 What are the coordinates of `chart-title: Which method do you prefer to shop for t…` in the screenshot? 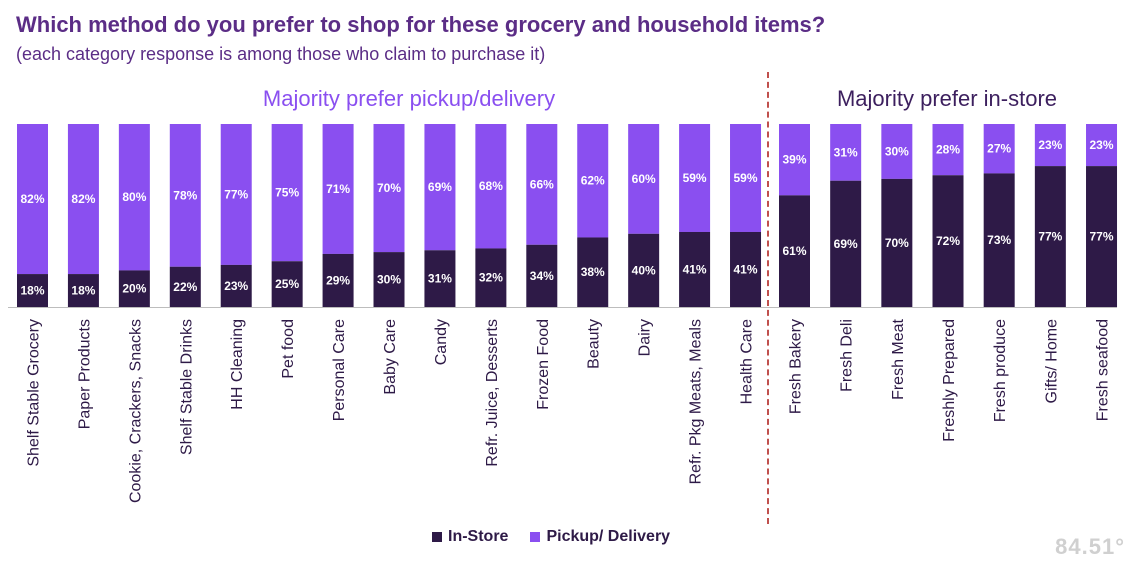 It's located at (421, 24).